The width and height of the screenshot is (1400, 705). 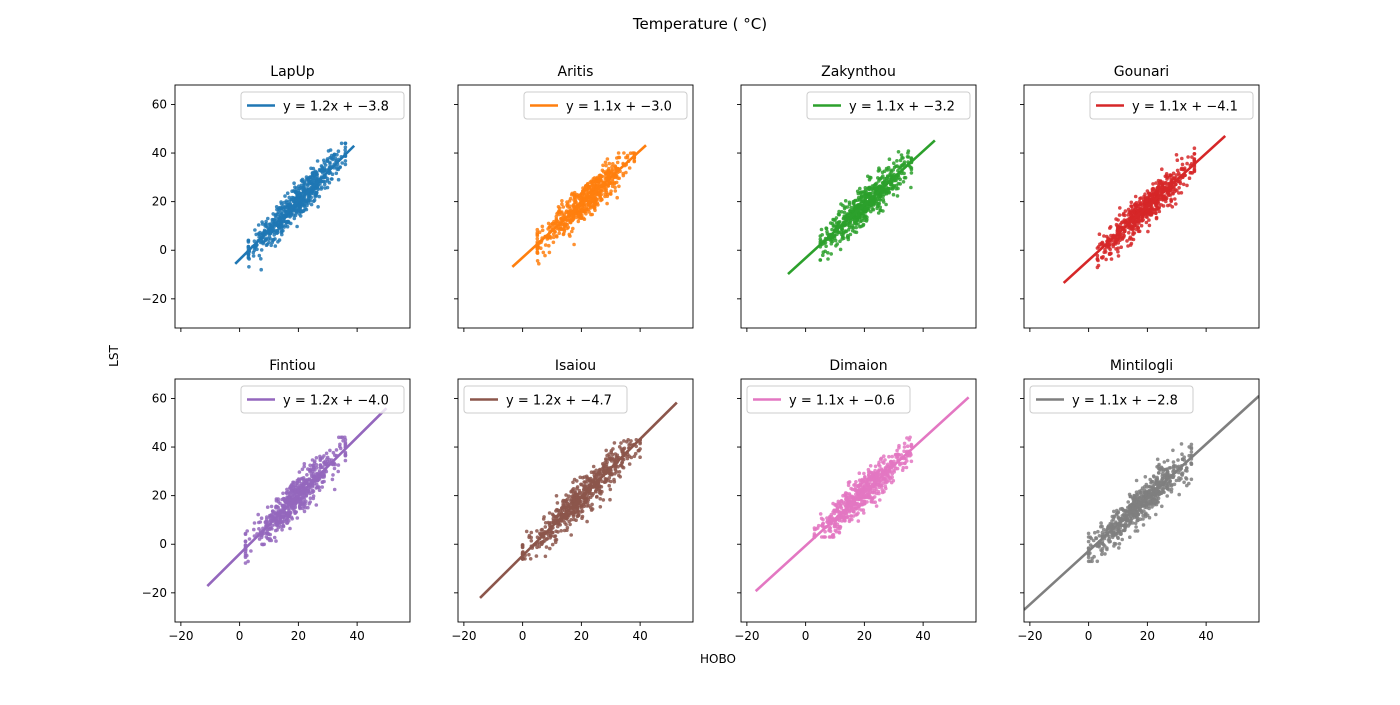 What do you see at coordinates (1144, 209) in the screenshot?
I see `regression-line` at bounding box center [1144, 209].